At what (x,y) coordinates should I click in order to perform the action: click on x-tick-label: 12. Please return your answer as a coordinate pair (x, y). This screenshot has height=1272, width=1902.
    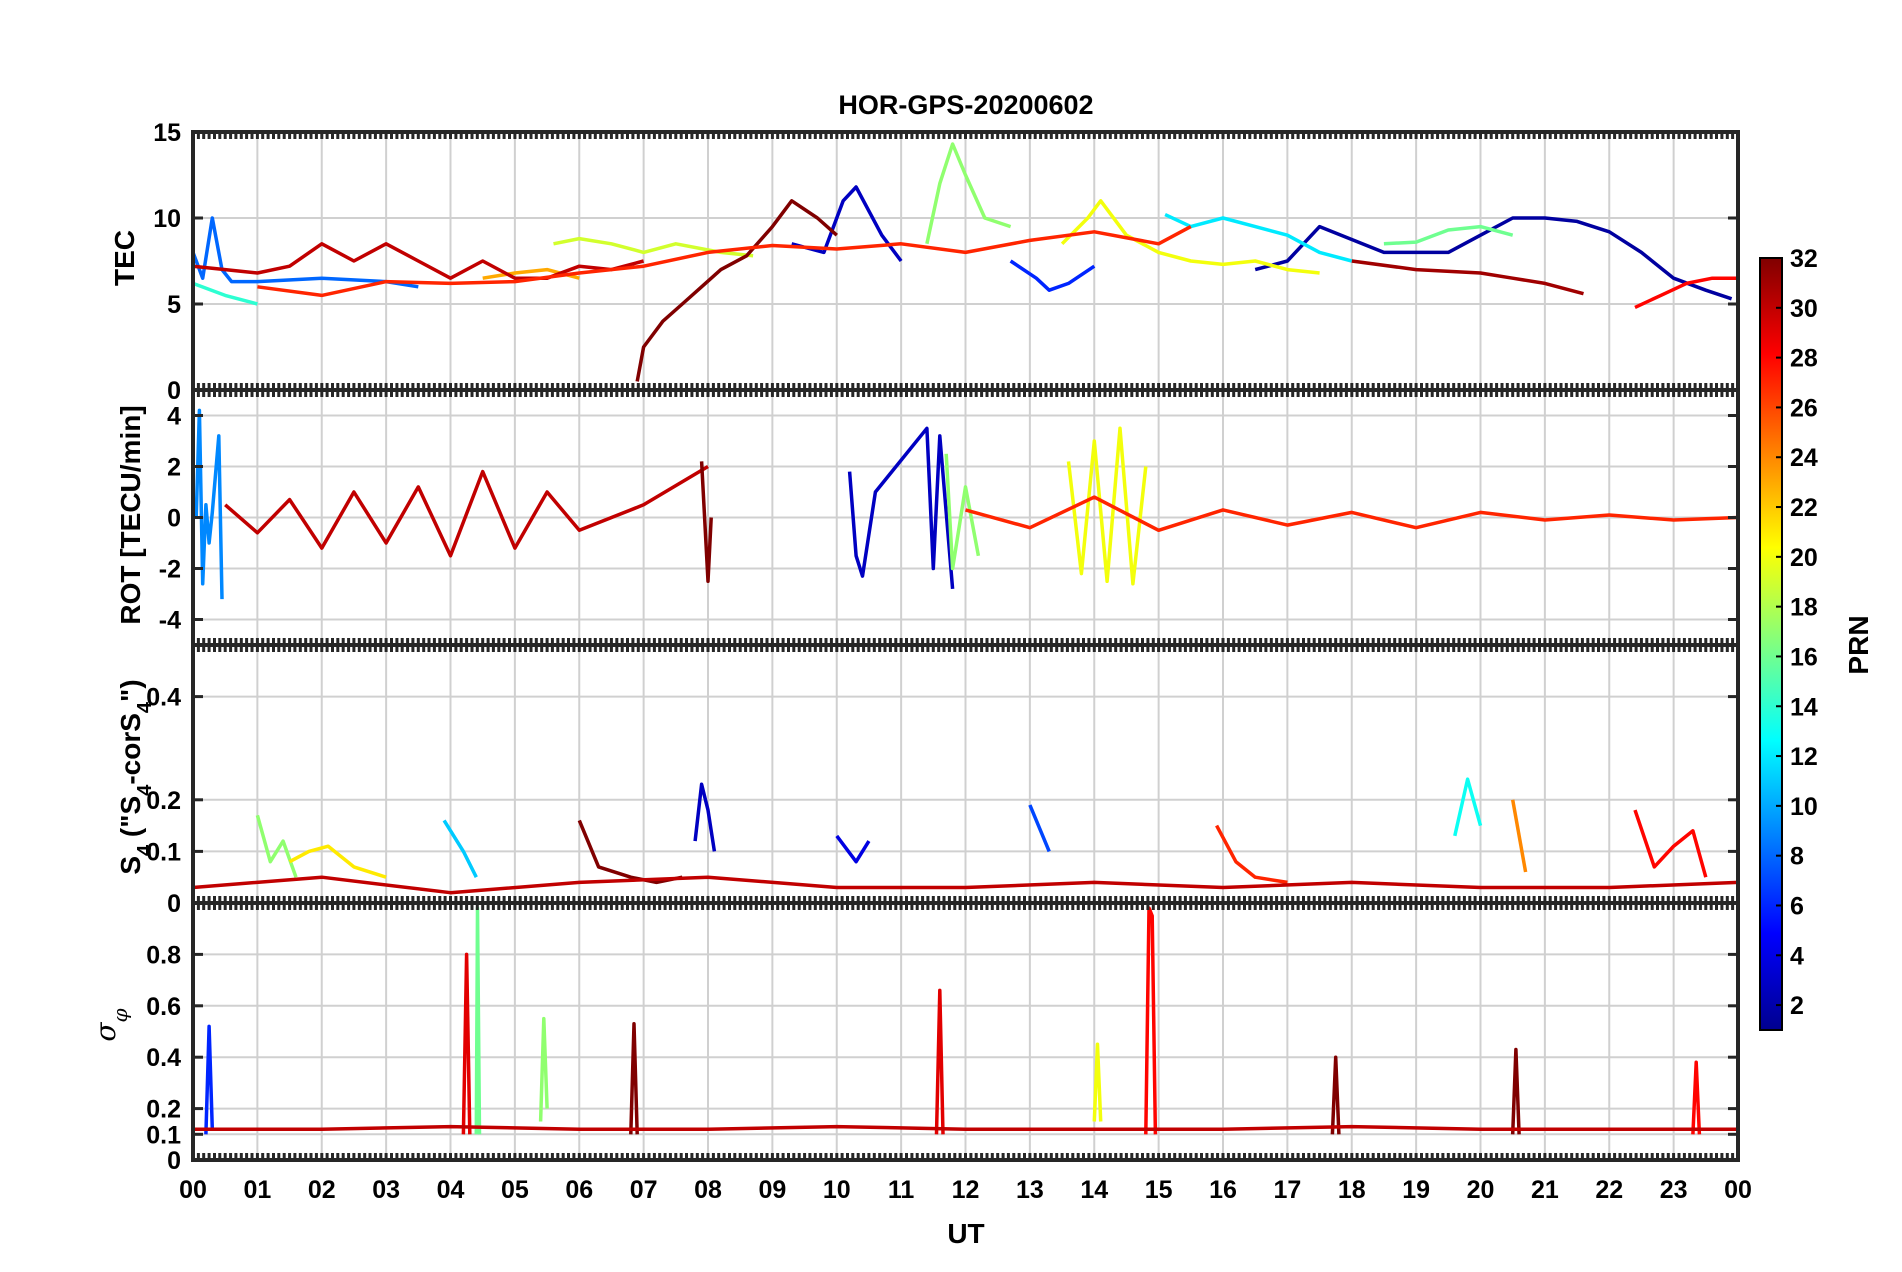
    Looking at the image, I should click on (966, 1190).